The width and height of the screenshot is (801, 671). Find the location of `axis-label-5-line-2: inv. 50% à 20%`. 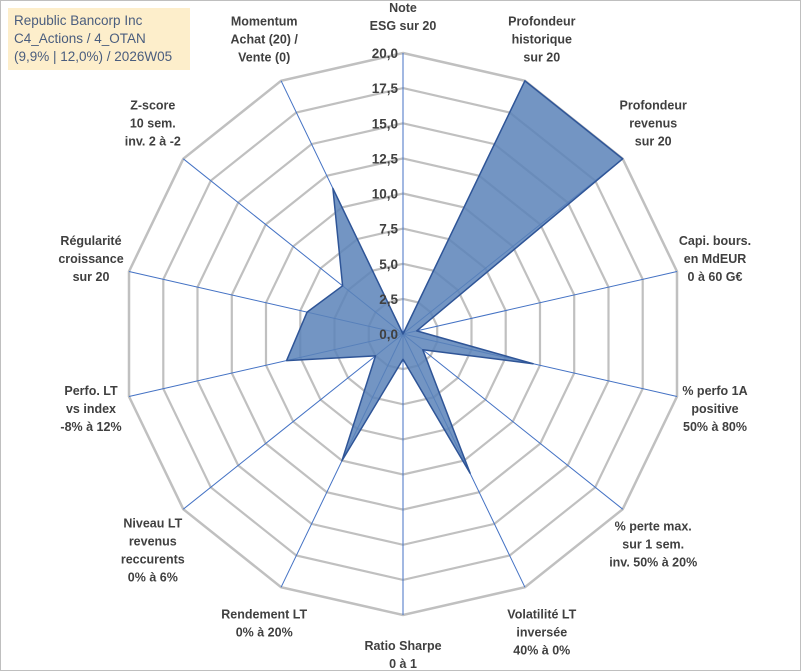

axis-label-5-line-2: inv. 50% à 20% is located at coordinates (653, 563).